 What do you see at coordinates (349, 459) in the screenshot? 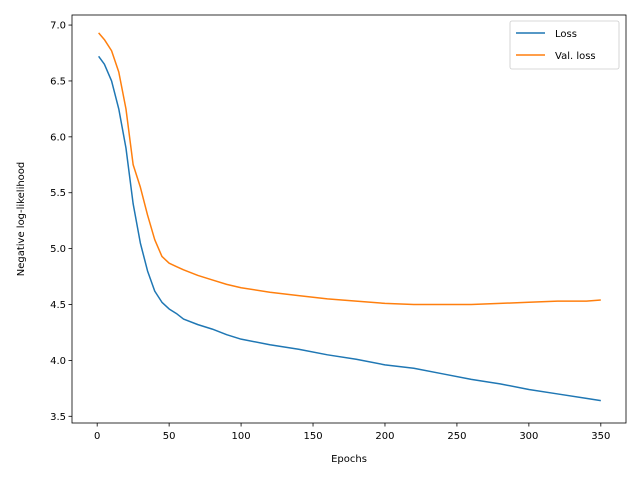
I see `x-axis-label: Epochs` at bounding box center [349, 459].